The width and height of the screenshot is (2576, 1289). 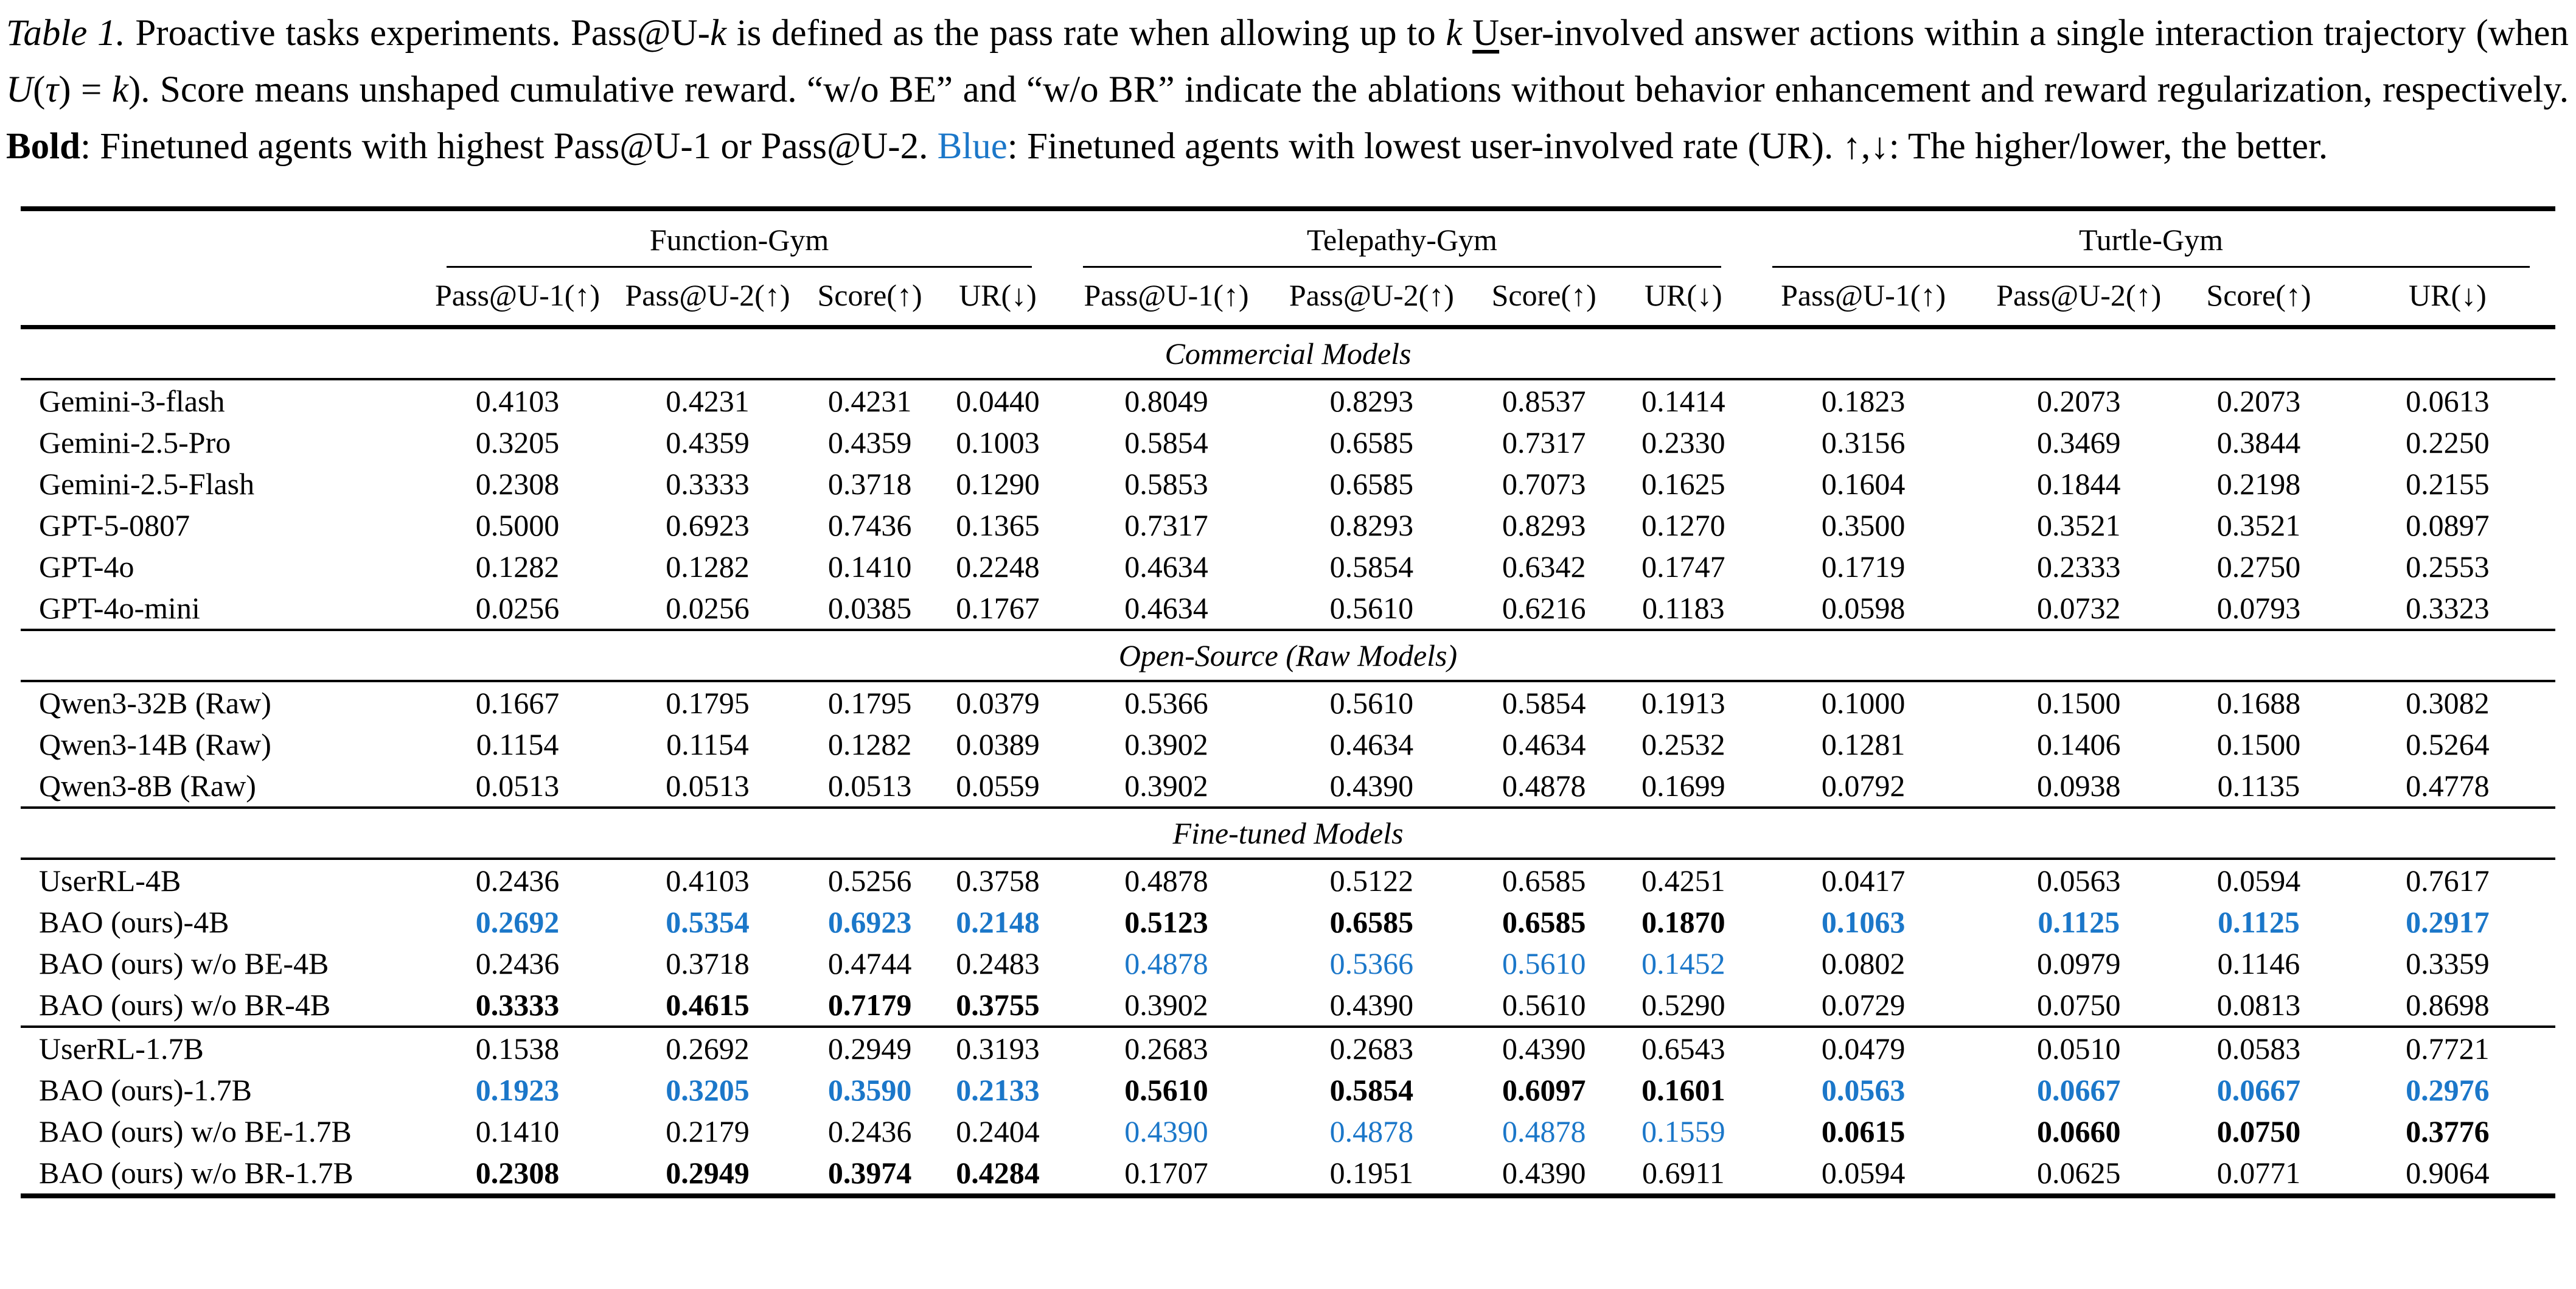 What do you see at coordinates (708, 922) in the screenshot?
I see `metric-value-cell: 0.5354` at bounding box center [708, 922].